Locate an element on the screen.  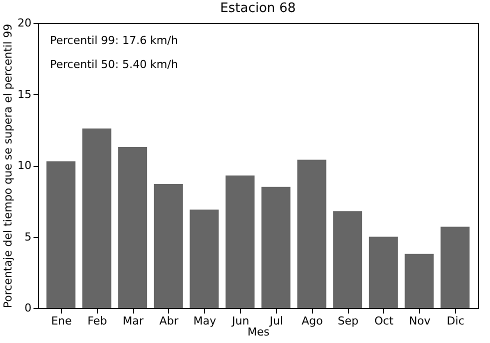
x-tick-label: Feb is located at coordinates (97, 321).